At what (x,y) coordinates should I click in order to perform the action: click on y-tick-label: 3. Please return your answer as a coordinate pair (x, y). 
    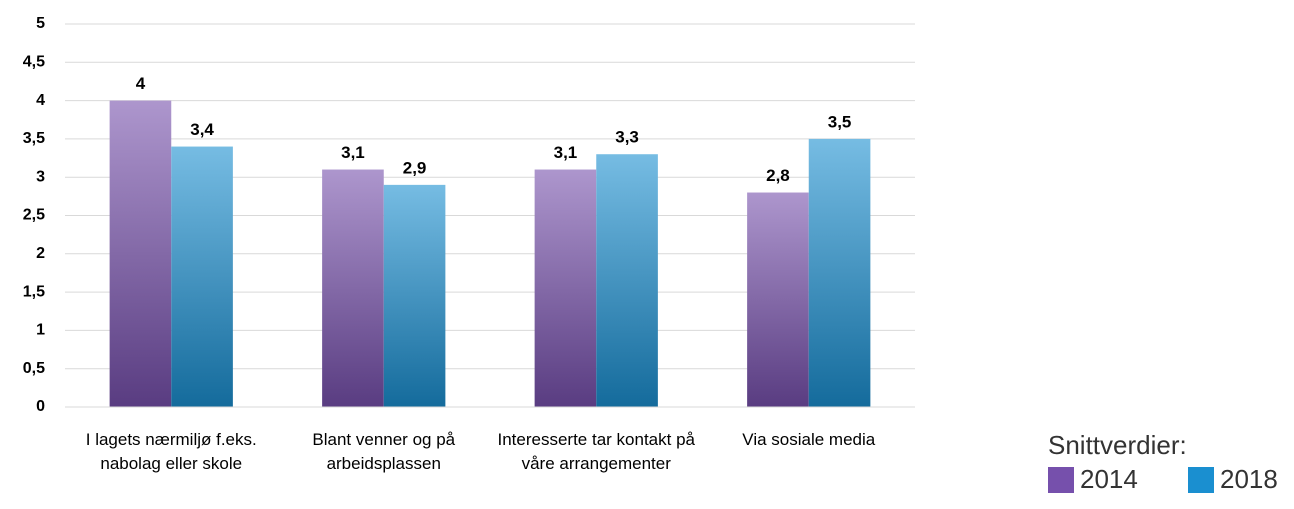
    Looking at the image, I should click on (40, 176).